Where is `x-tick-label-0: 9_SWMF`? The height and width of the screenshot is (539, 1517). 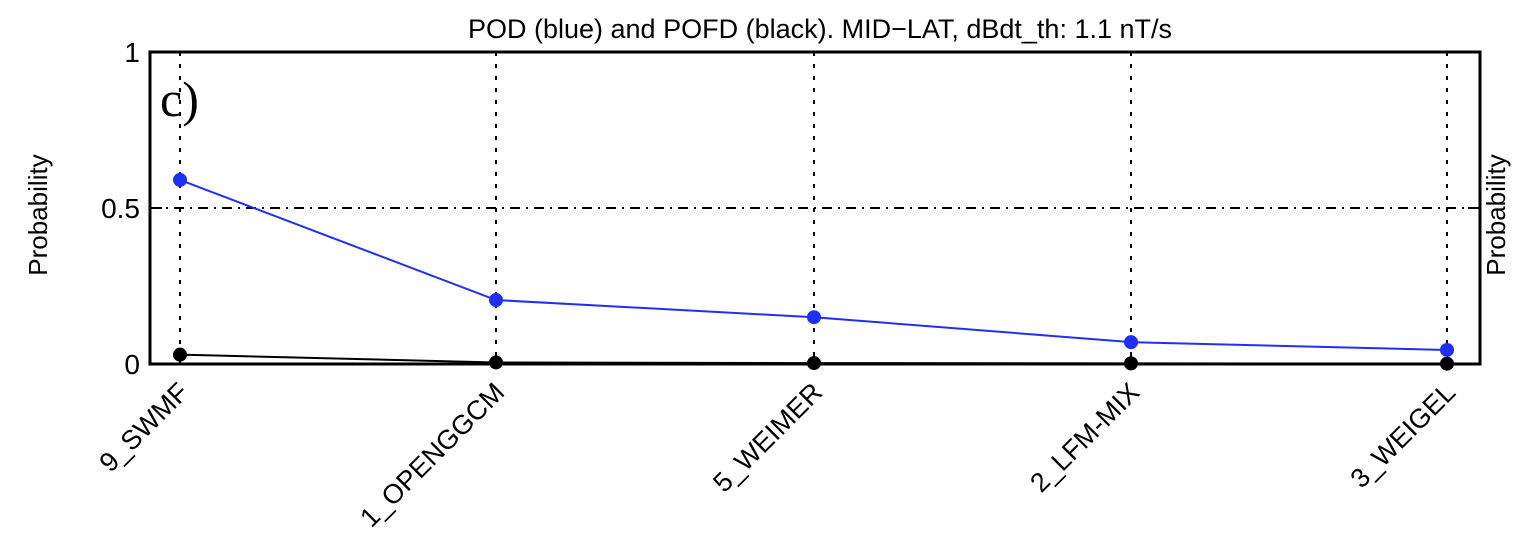 x-tick-label-0: 9_SWMF is located at coordinates (143, 427).